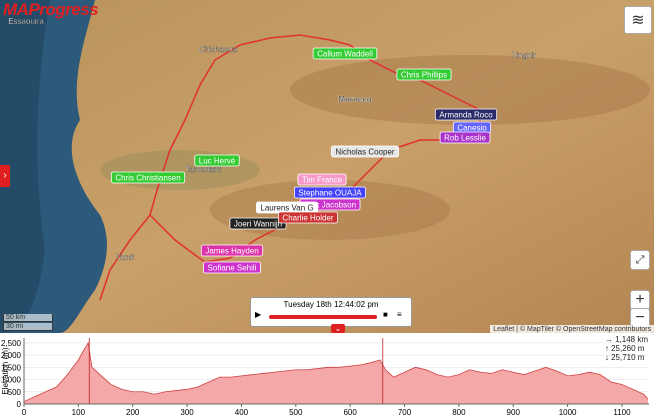 The height and width of the screenshot is (416, 654). Describe the element at coordinates (524, 55) in the screenshot. I see `place-label: Tinghir` at that location.